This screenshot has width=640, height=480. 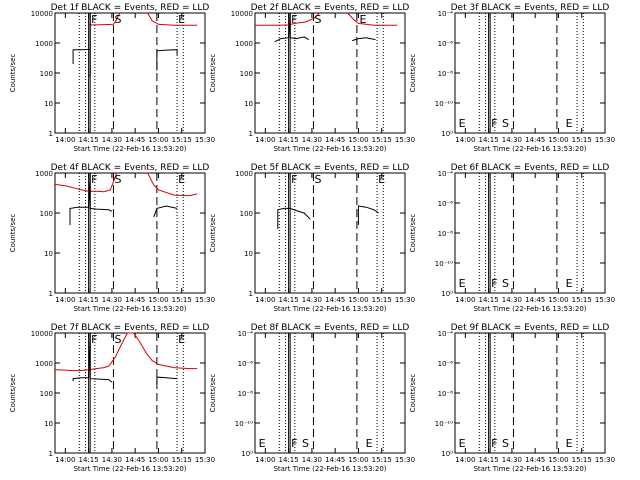 What do you see at coordinates (447, 294) in the screenshot?
I see `y-tick-label: 10⁰` at bounding box center [447, 294].